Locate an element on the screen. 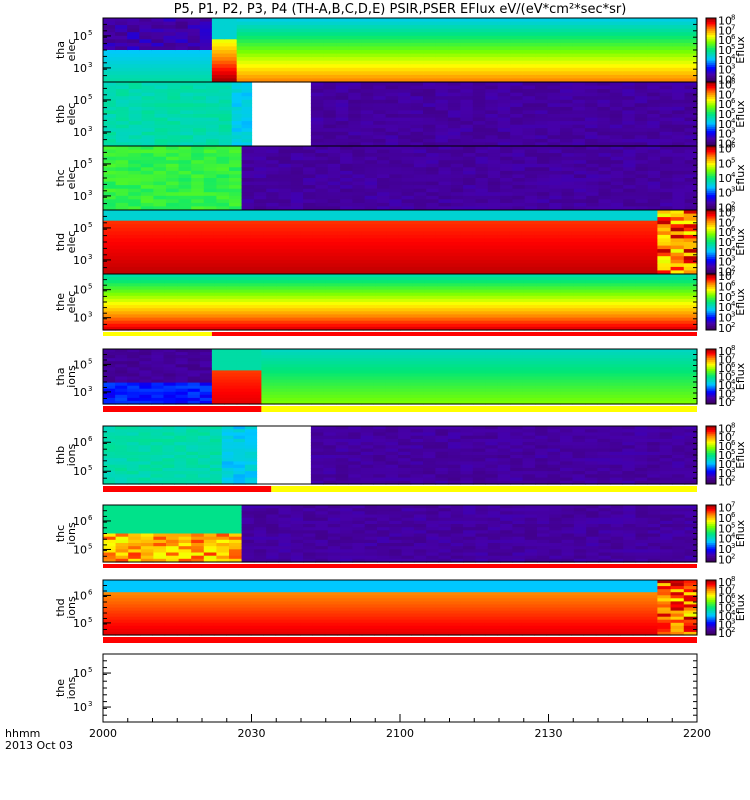 This screenshot has height=800, width=750. colorbar-tick-exponent: 2 is located at coordinates (733, 325).